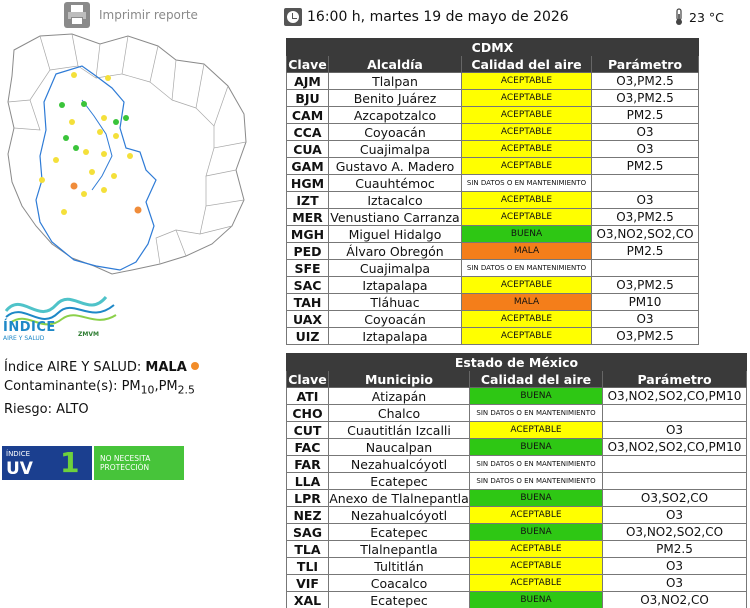 This screenshot has width=750, height=608. I want to click on clave-cell: GAM, so click(307, 166).